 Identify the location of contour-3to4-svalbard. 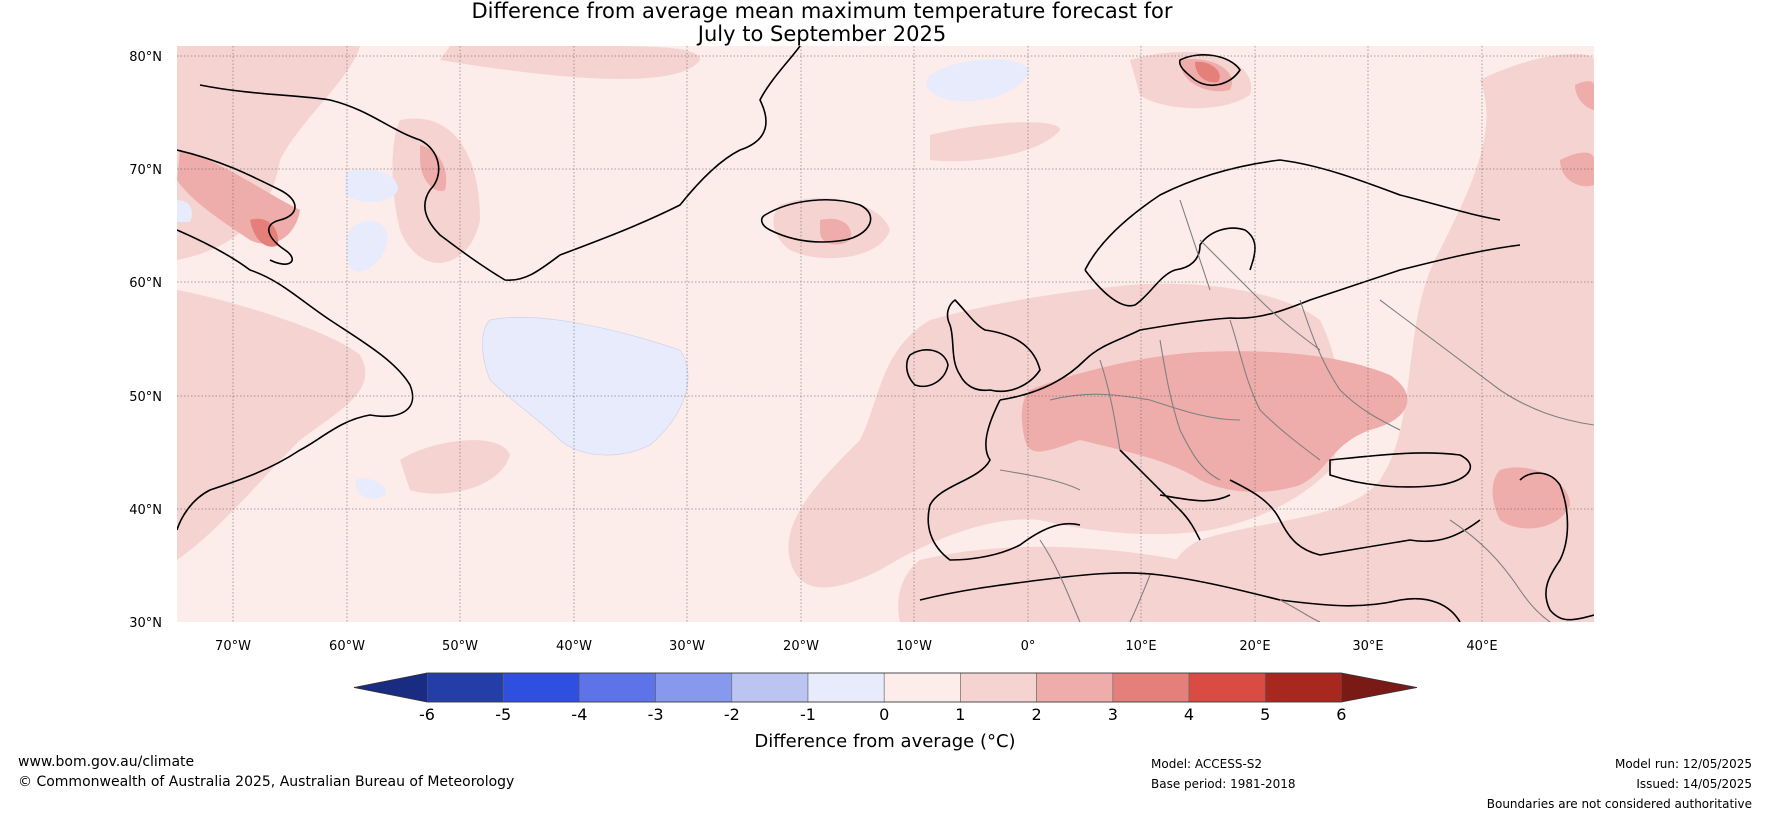
(1207, 72).